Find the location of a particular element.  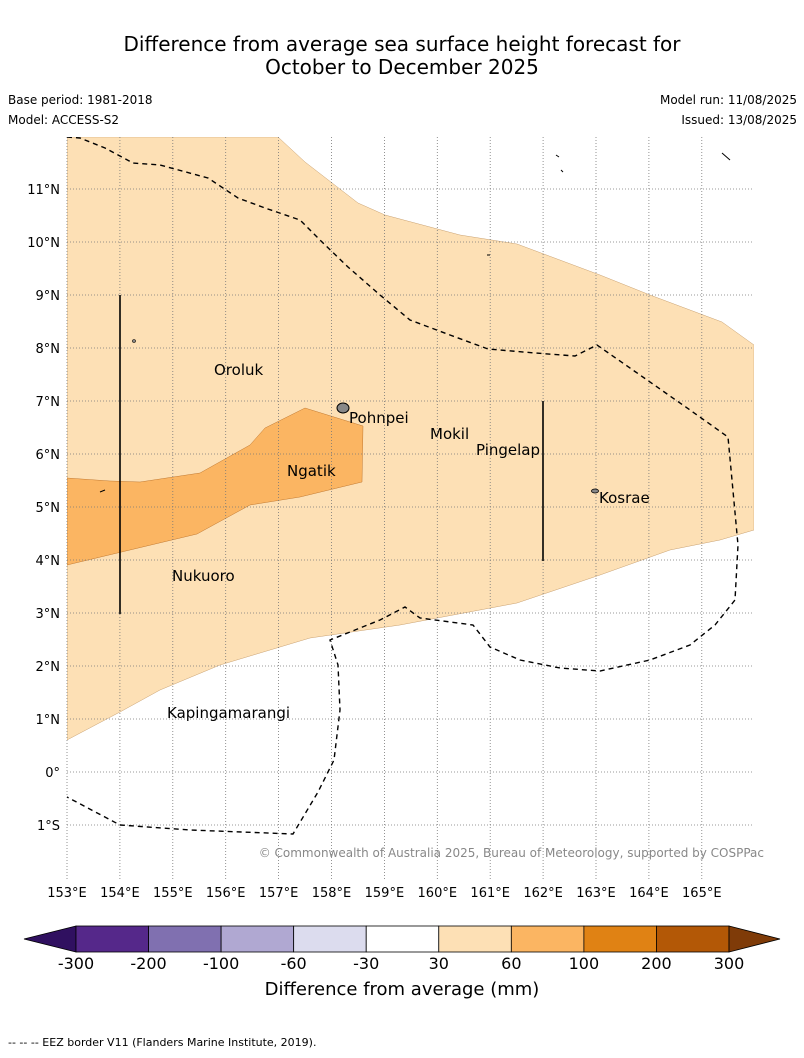

place-label-kosrae: Kosrae is located at coordinates (624, 498).